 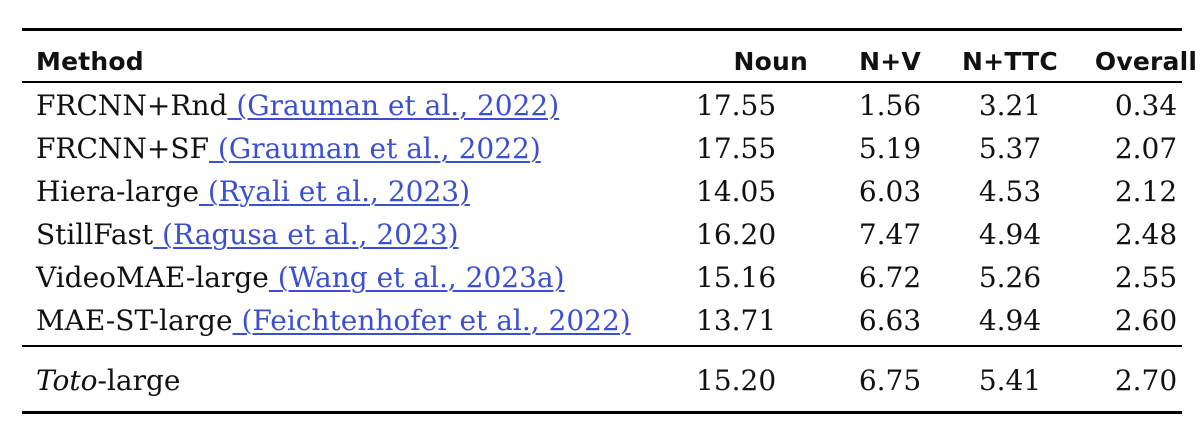 I want to click on noun-value: 13.71, so click(x=736, y=320).